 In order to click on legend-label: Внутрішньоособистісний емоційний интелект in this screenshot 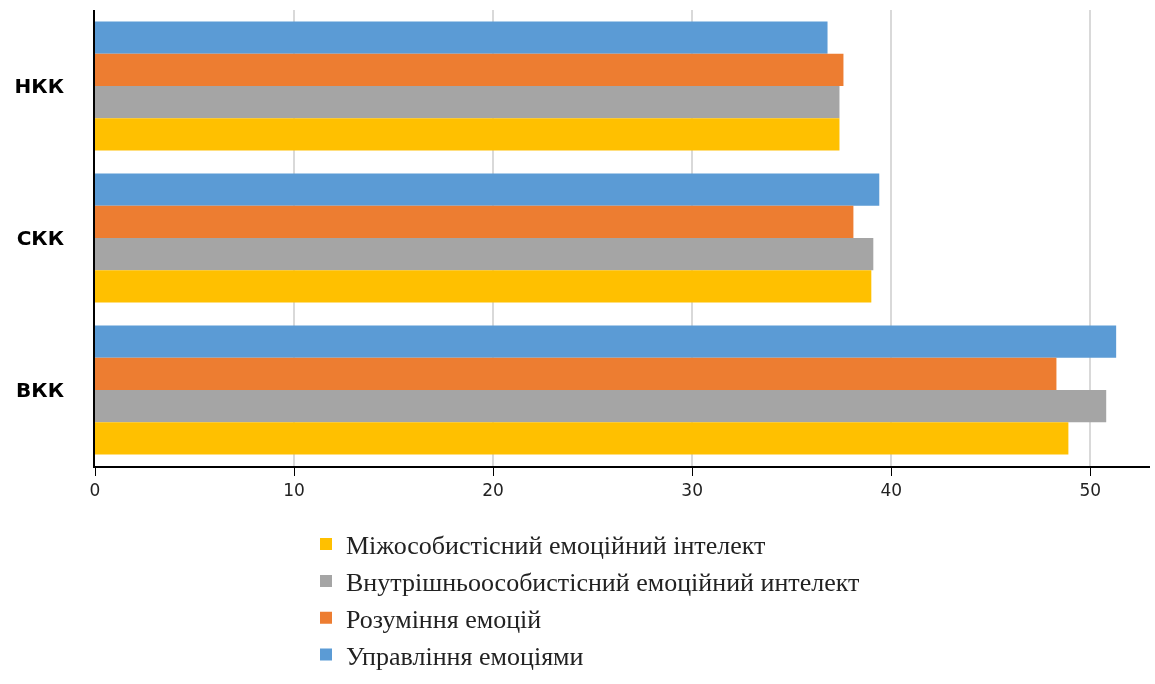, I will do `click(603, 583)`.